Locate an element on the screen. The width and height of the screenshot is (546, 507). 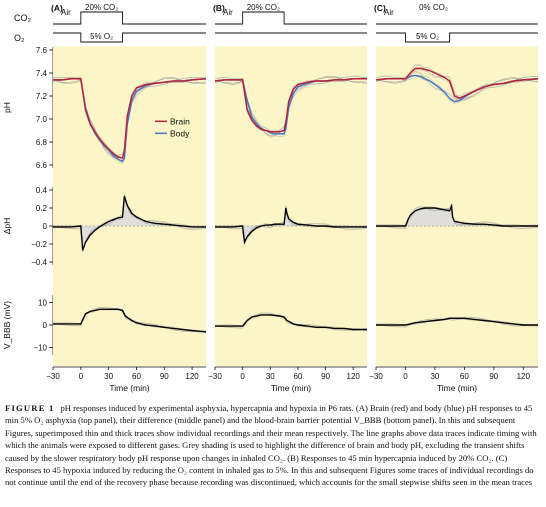
y-tick-label: 6.6 is located at coordinates (42, 165).